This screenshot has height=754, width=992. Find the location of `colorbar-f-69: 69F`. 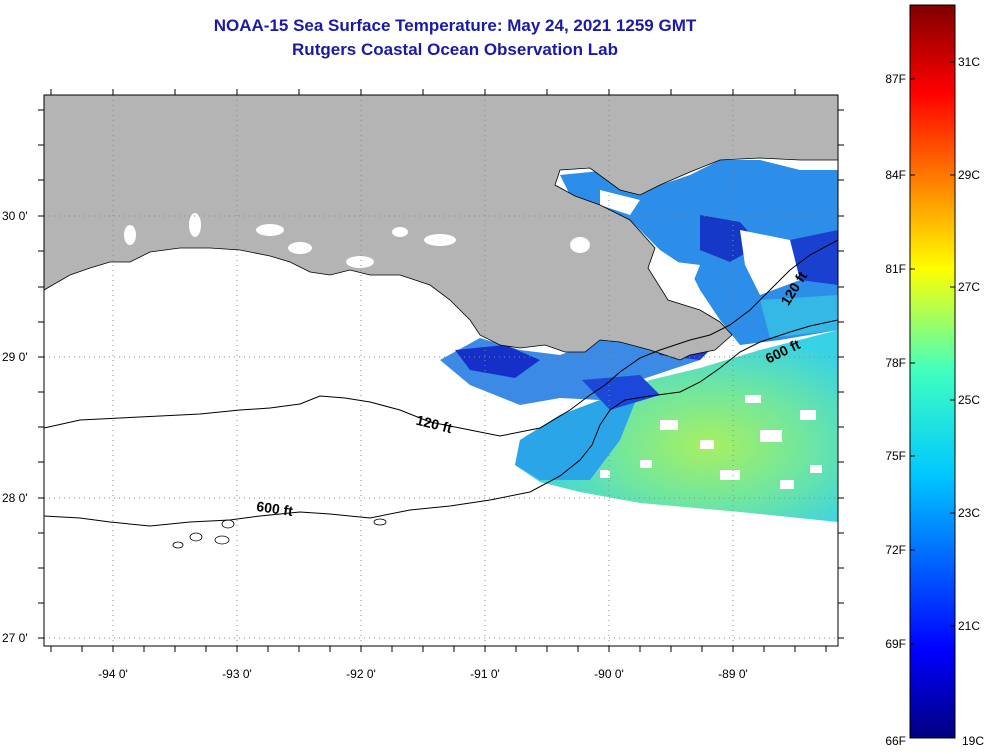

colorbar-f-69: 69F is located at coordinates (895, 644).